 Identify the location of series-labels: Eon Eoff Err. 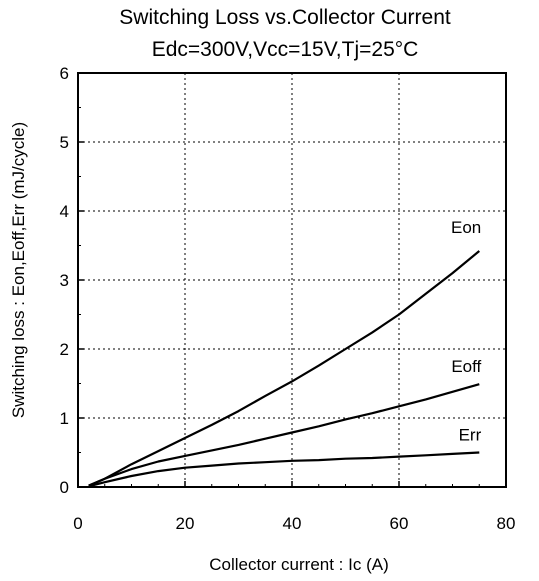
(466, 331).